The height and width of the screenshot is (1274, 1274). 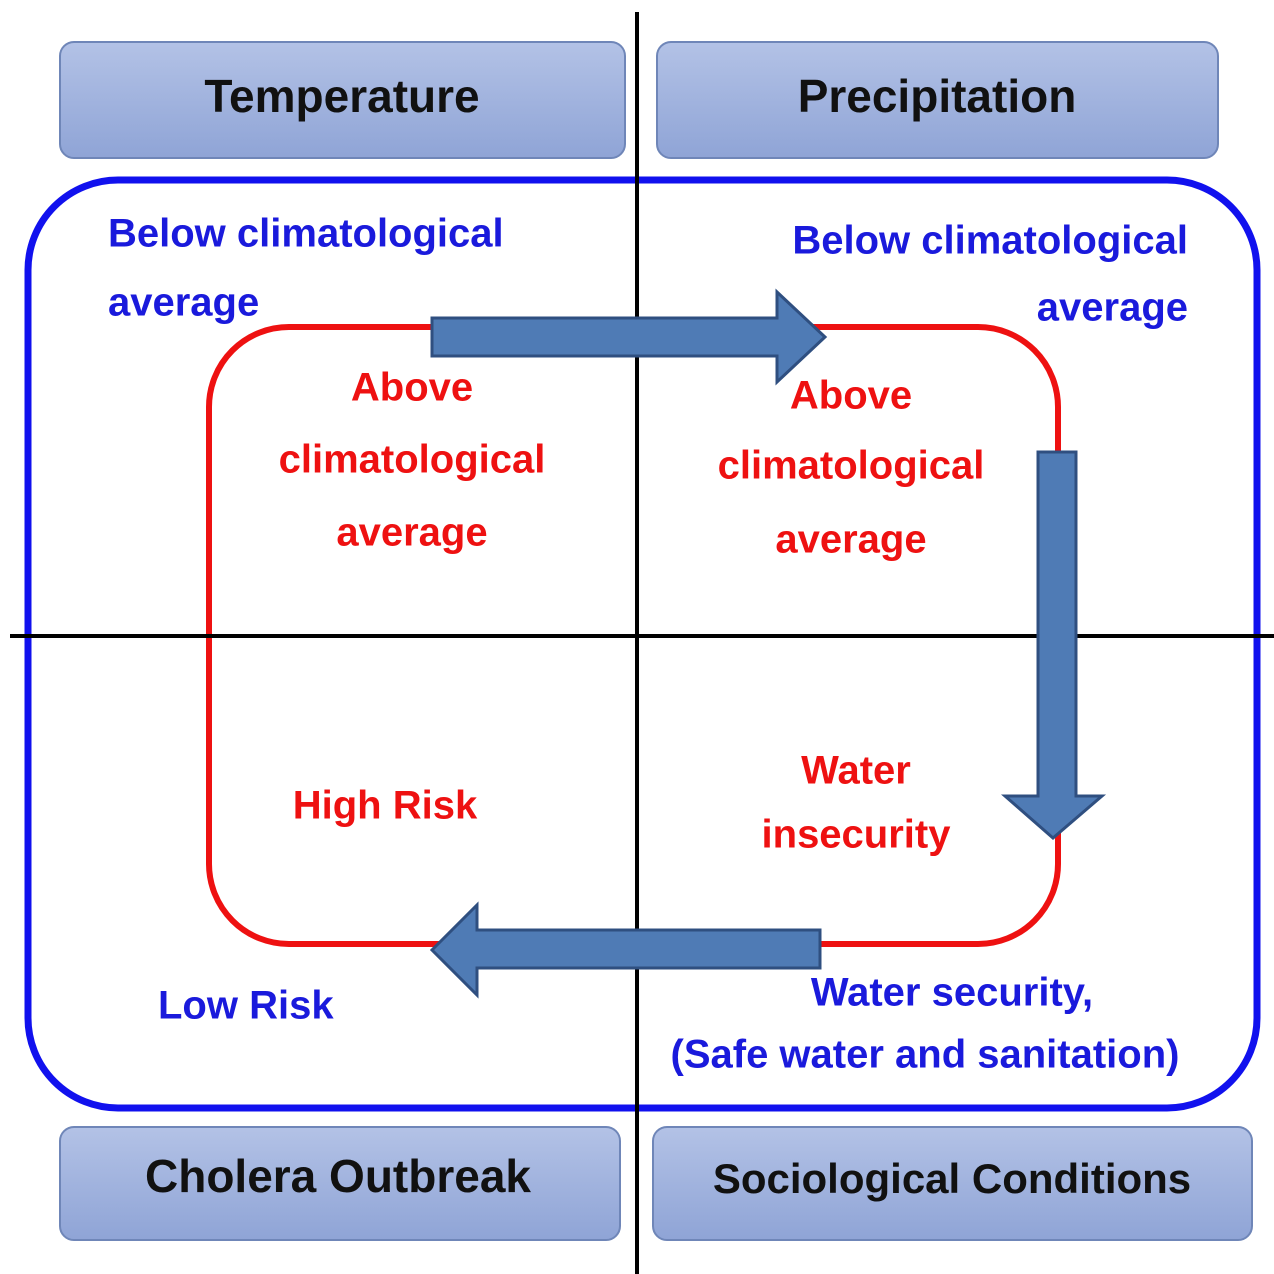 What do you see at coordinates (1054, 645) in the screenshot?
I see `arrow-down` at bounding box center [1054, 645].